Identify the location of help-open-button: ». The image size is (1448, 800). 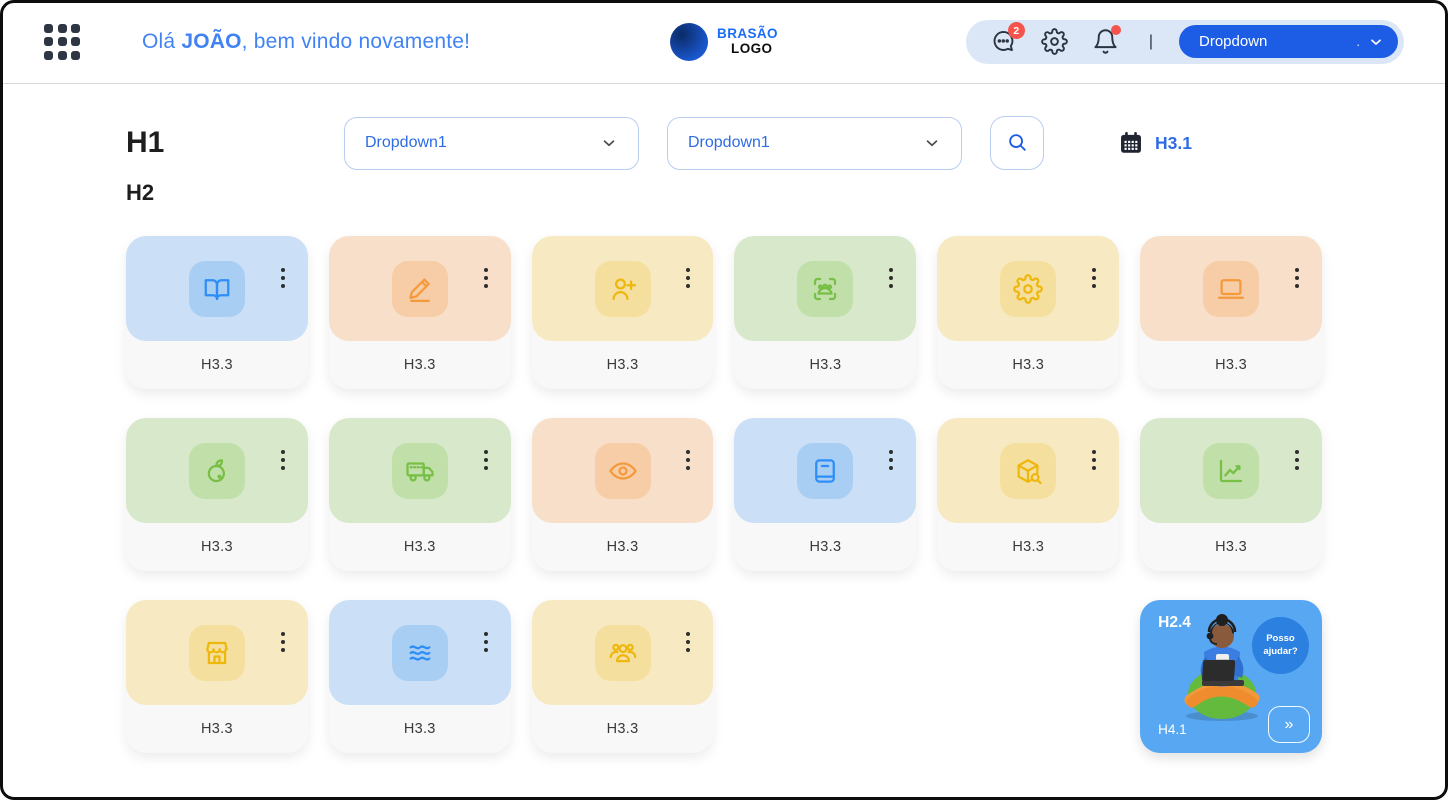
(1288, 724).